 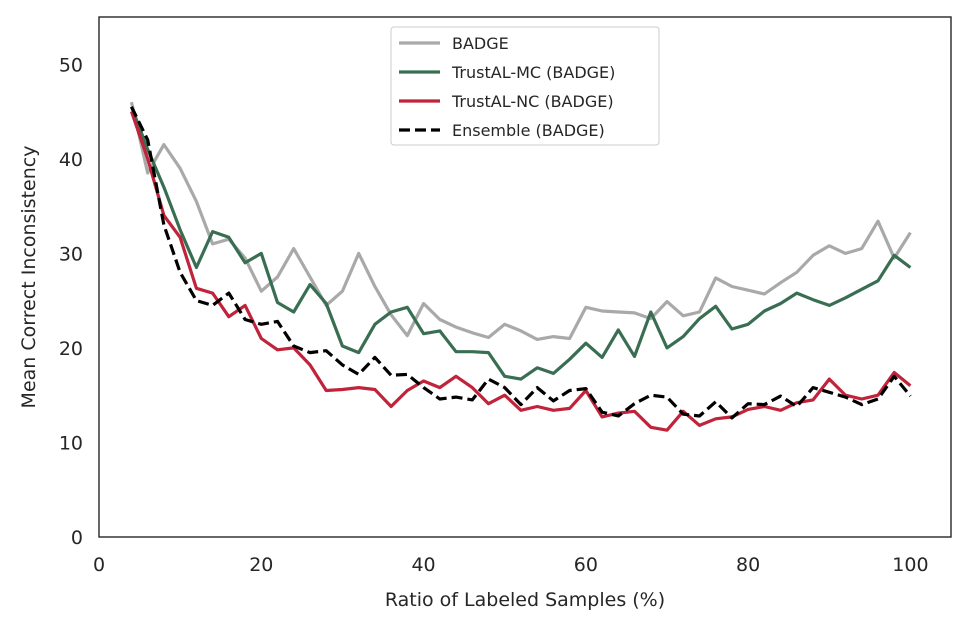 What do you see at coordinates (480, 43) in the screenshot?
I see `legend-label-1: BADGE` at bounding box center [480, 43].